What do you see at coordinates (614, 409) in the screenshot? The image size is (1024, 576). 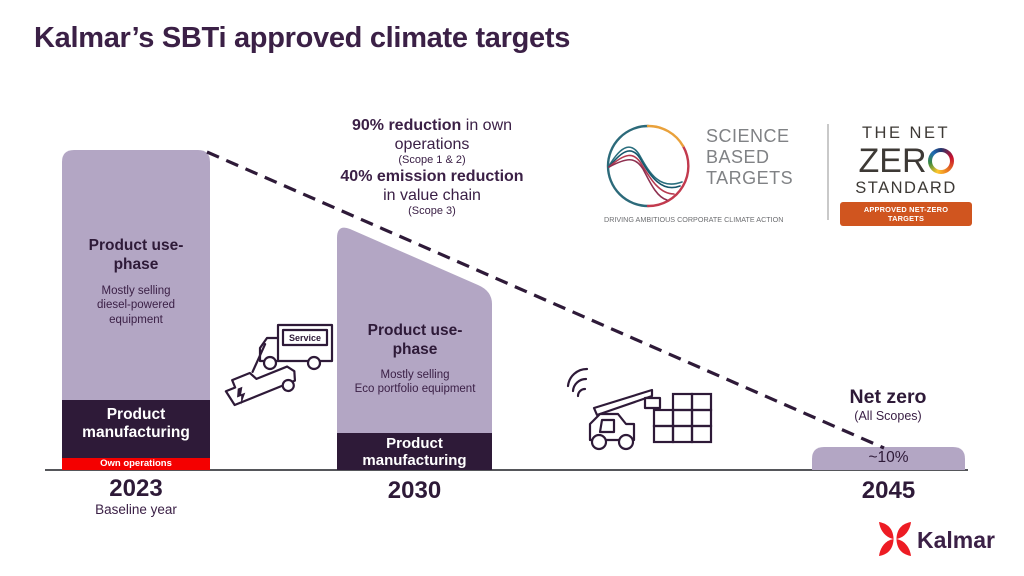 I see `reach-stacker-icon` at bounding box center [614, 409].